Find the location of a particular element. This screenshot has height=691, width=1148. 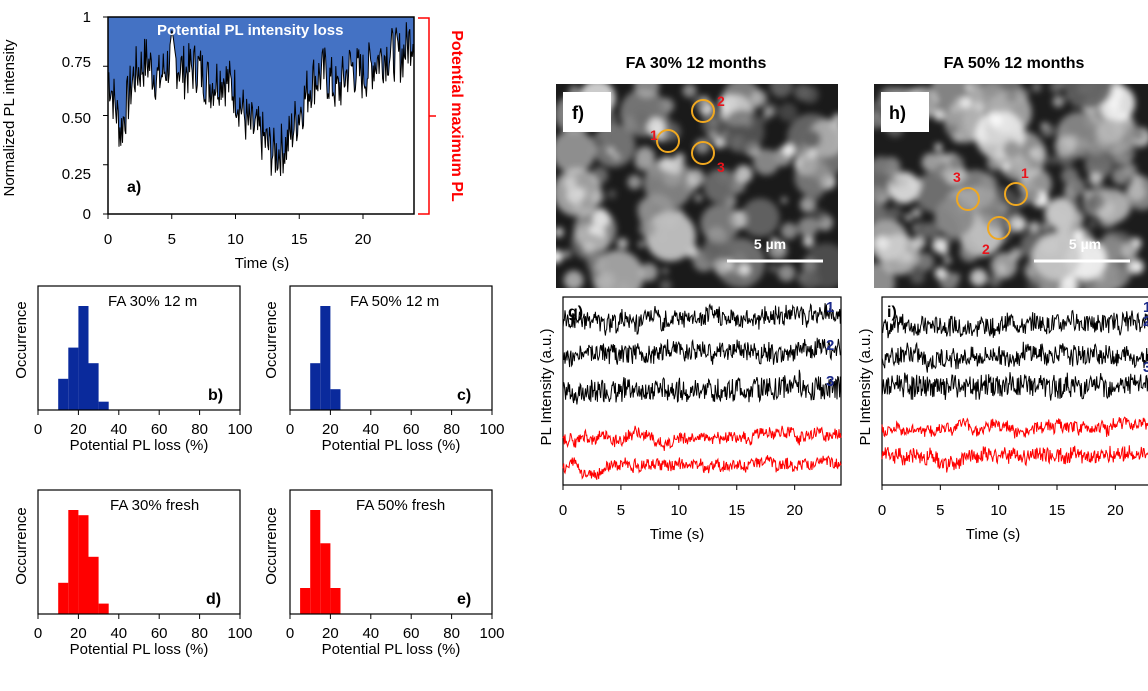

panel-a-tag: a) is located at coordinates (134, 187).